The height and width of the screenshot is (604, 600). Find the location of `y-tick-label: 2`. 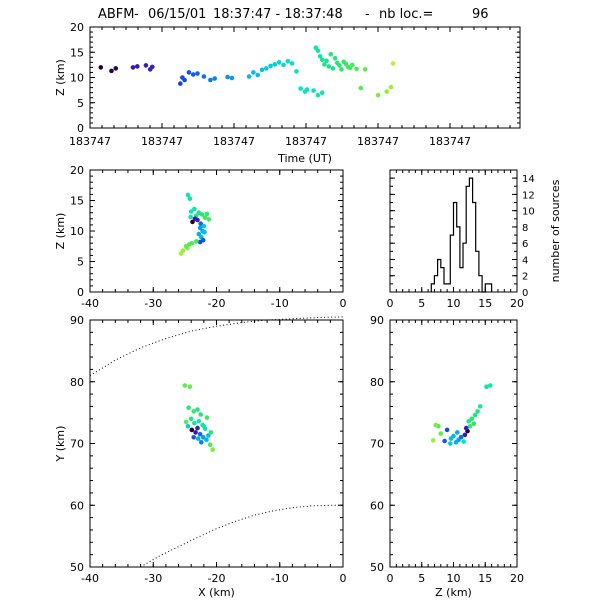

y-tick-label: 2 is located at coordinates (525, 277).